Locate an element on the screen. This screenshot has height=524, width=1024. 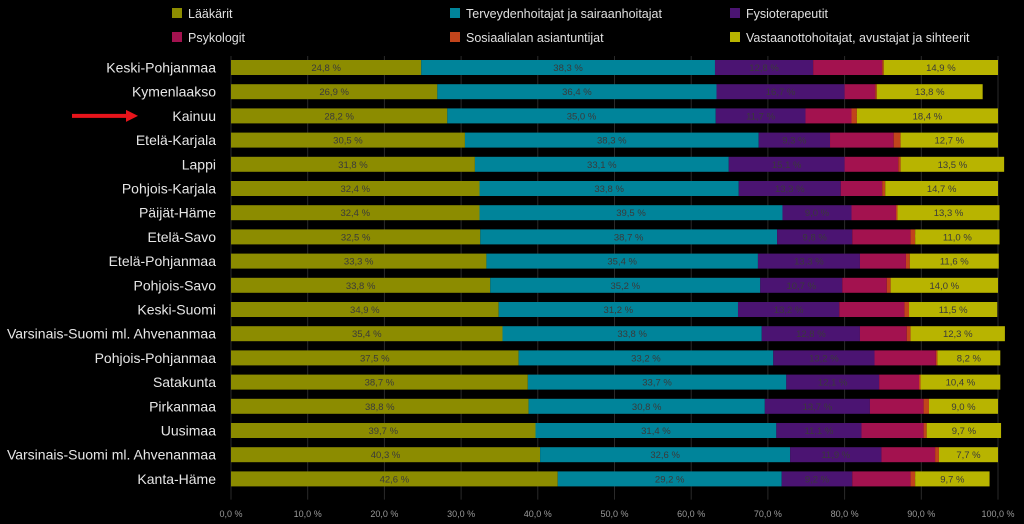
category-label: Uusimaa is located at coordinates (188, 431).